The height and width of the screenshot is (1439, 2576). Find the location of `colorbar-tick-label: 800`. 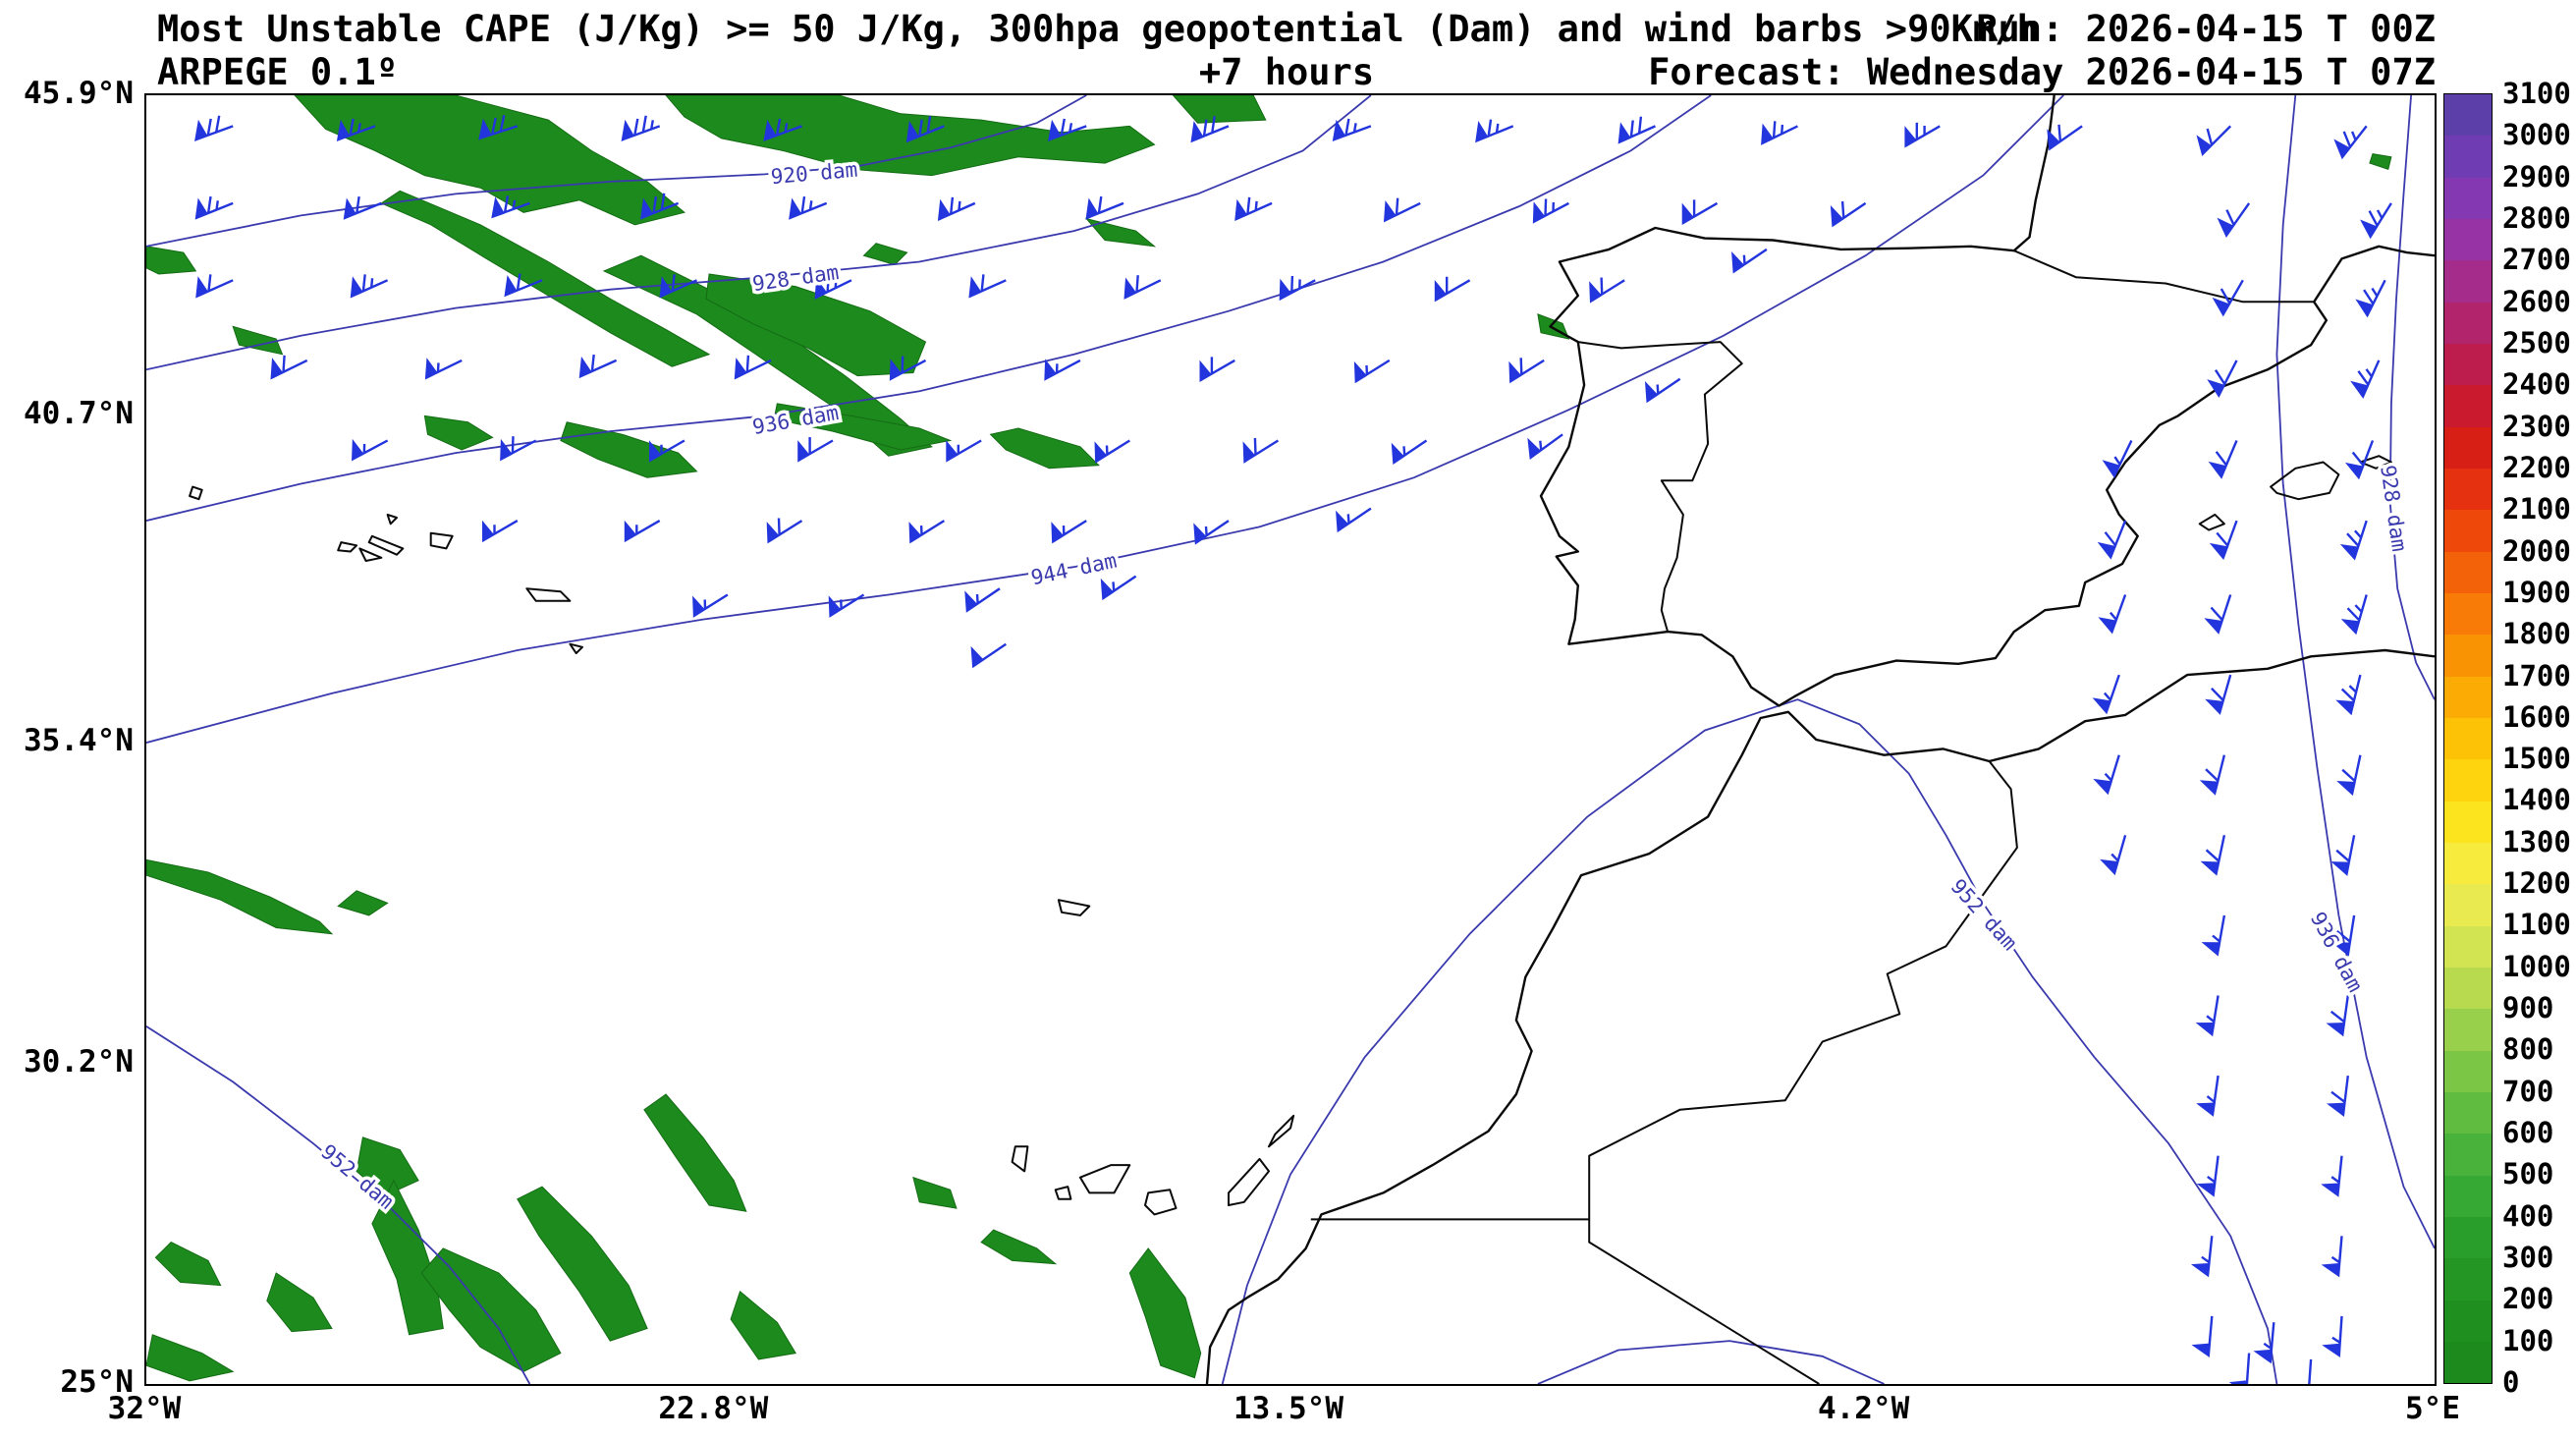

colorbar-tick-label: 800 is located at coordinates (2528, 1049).